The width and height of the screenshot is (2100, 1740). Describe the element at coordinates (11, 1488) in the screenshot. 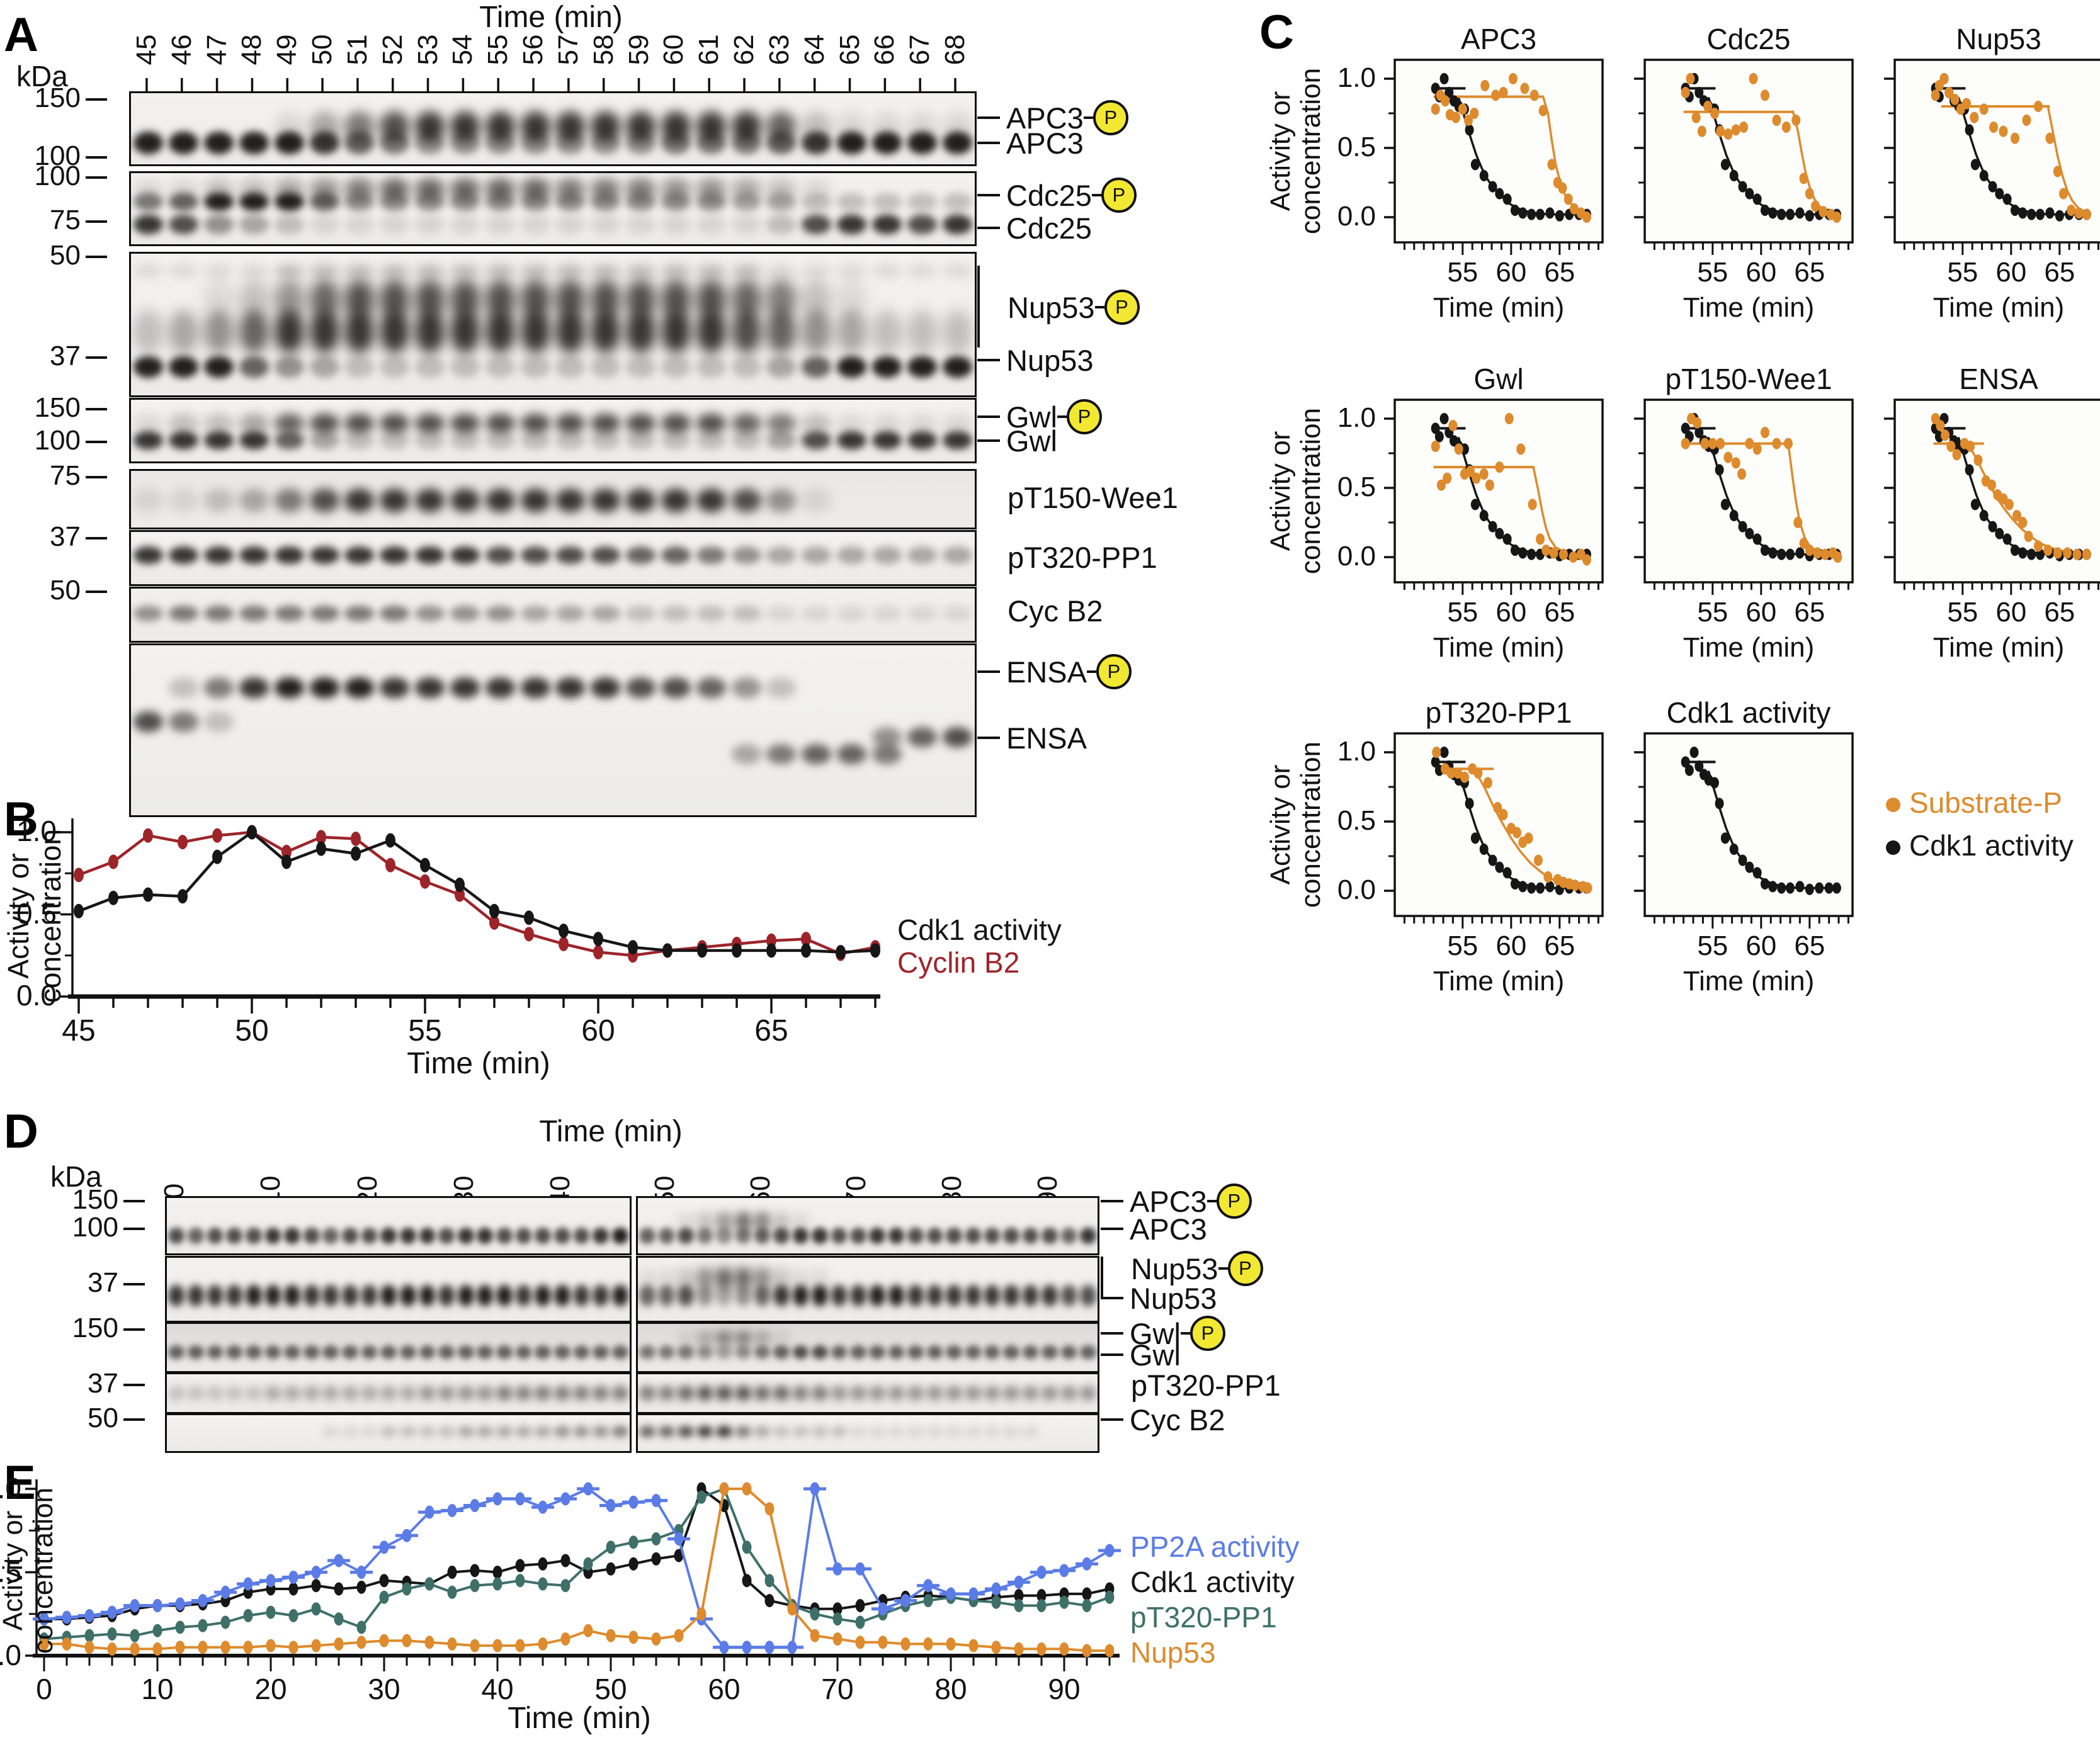

I see `e-y-tick-label: 1.0` at that location.